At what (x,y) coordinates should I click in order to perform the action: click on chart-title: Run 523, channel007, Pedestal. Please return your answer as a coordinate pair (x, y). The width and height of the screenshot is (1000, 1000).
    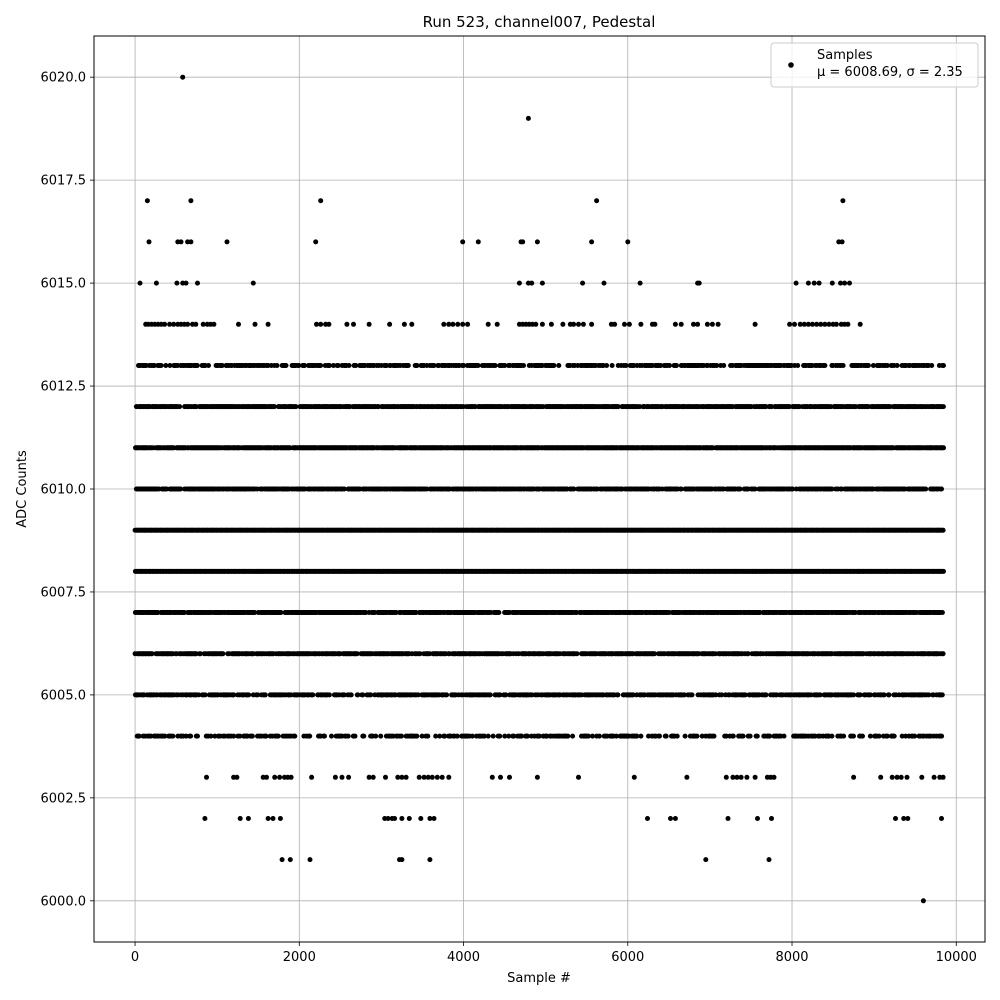
    Looking at the image, I should click on (539, 22).